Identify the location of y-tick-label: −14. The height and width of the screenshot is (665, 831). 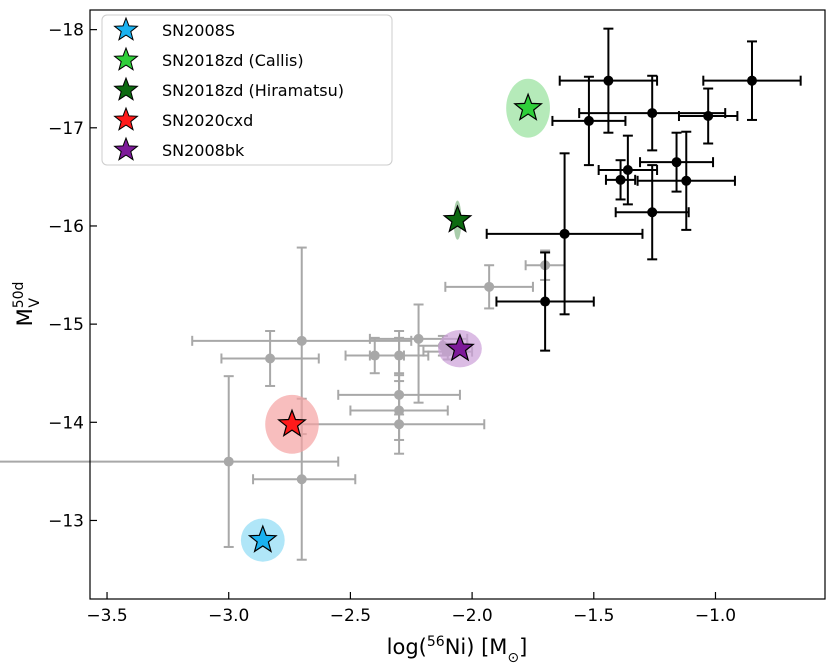
(66, 423).